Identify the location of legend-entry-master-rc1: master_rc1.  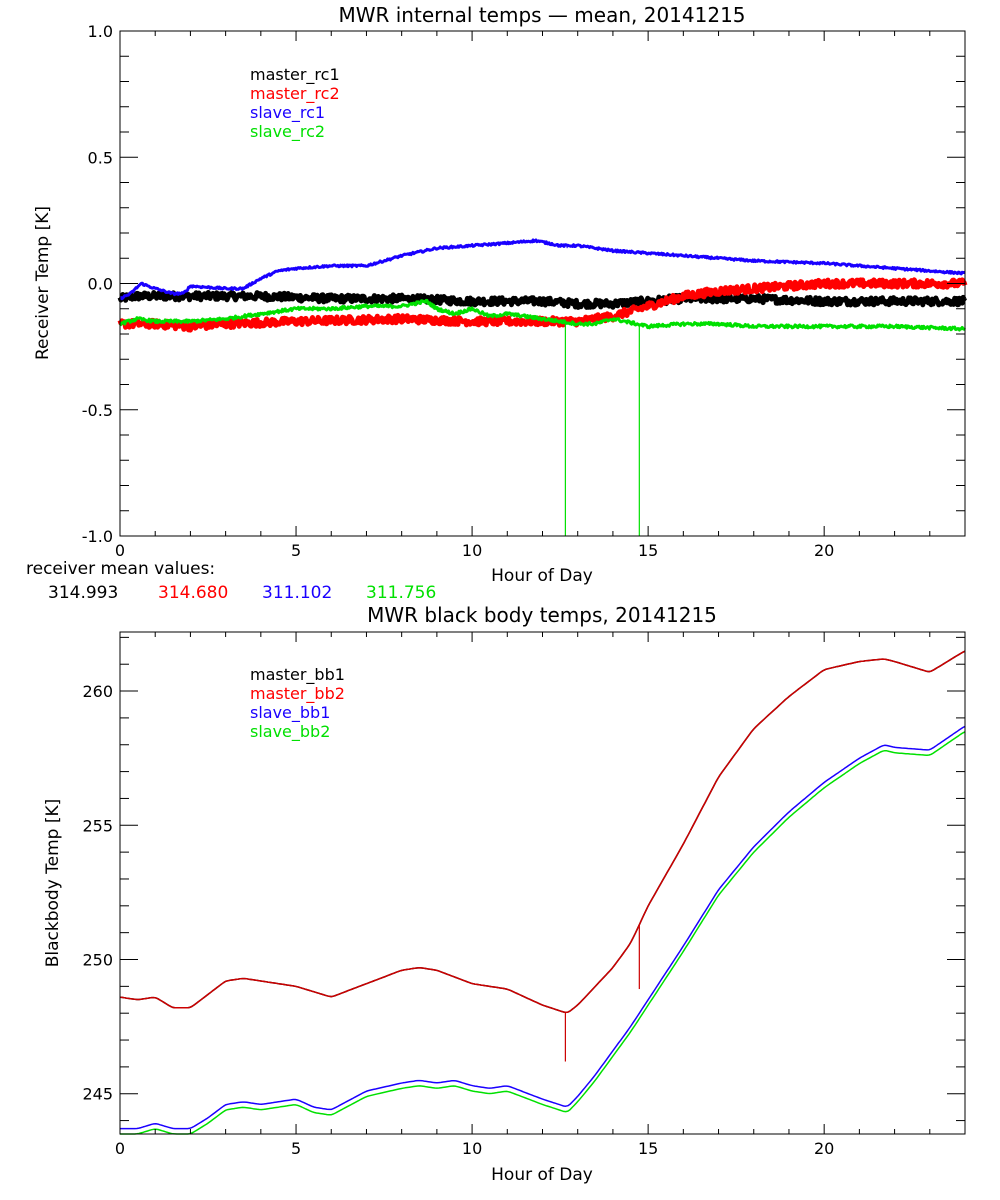
(295, 75).